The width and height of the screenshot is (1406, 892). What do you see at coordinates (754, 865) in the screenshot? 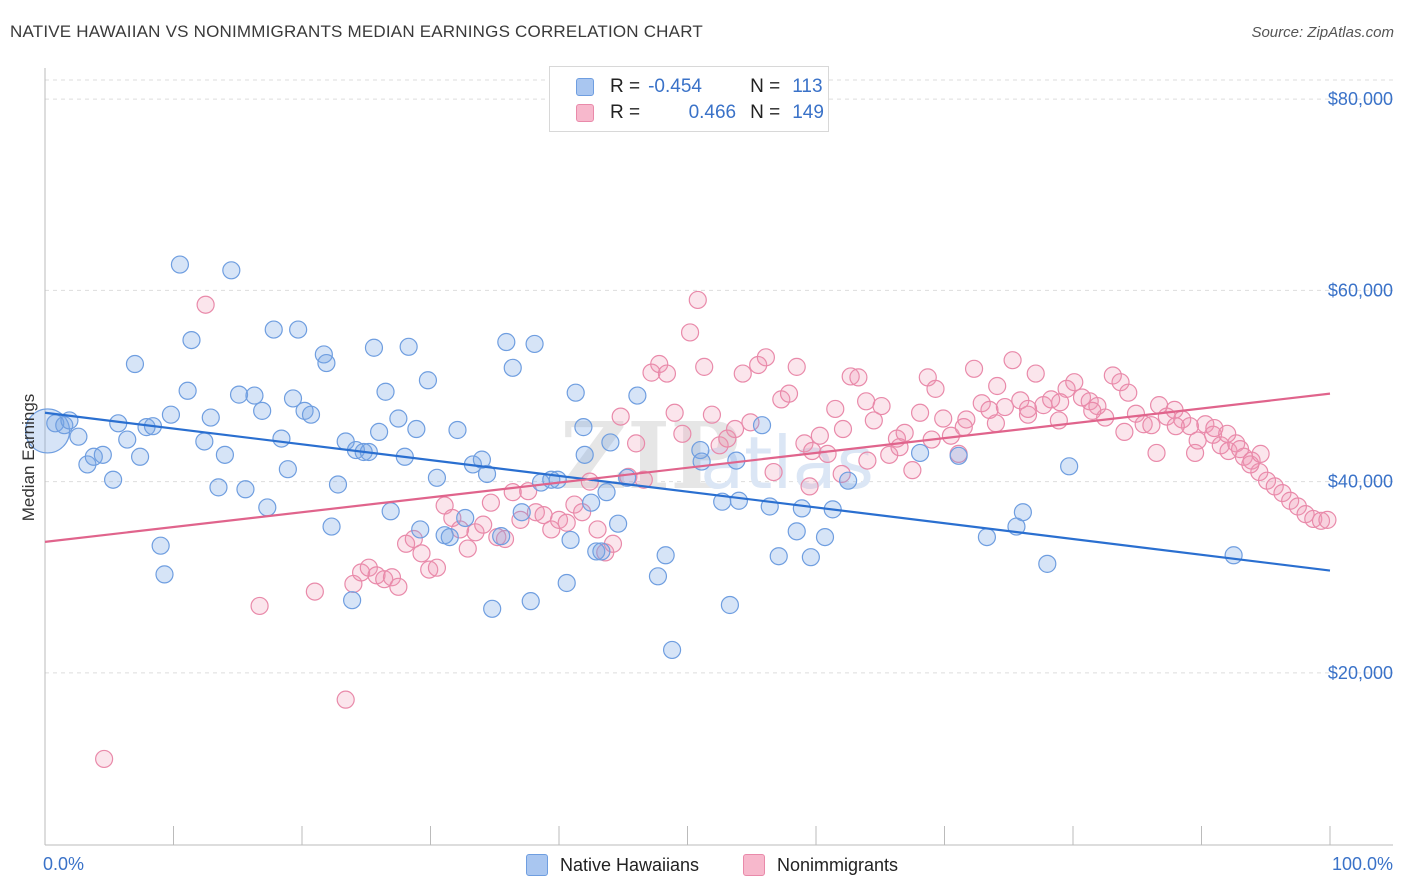
I see `legend-swatch-pink` at bounding box center [754, 865].